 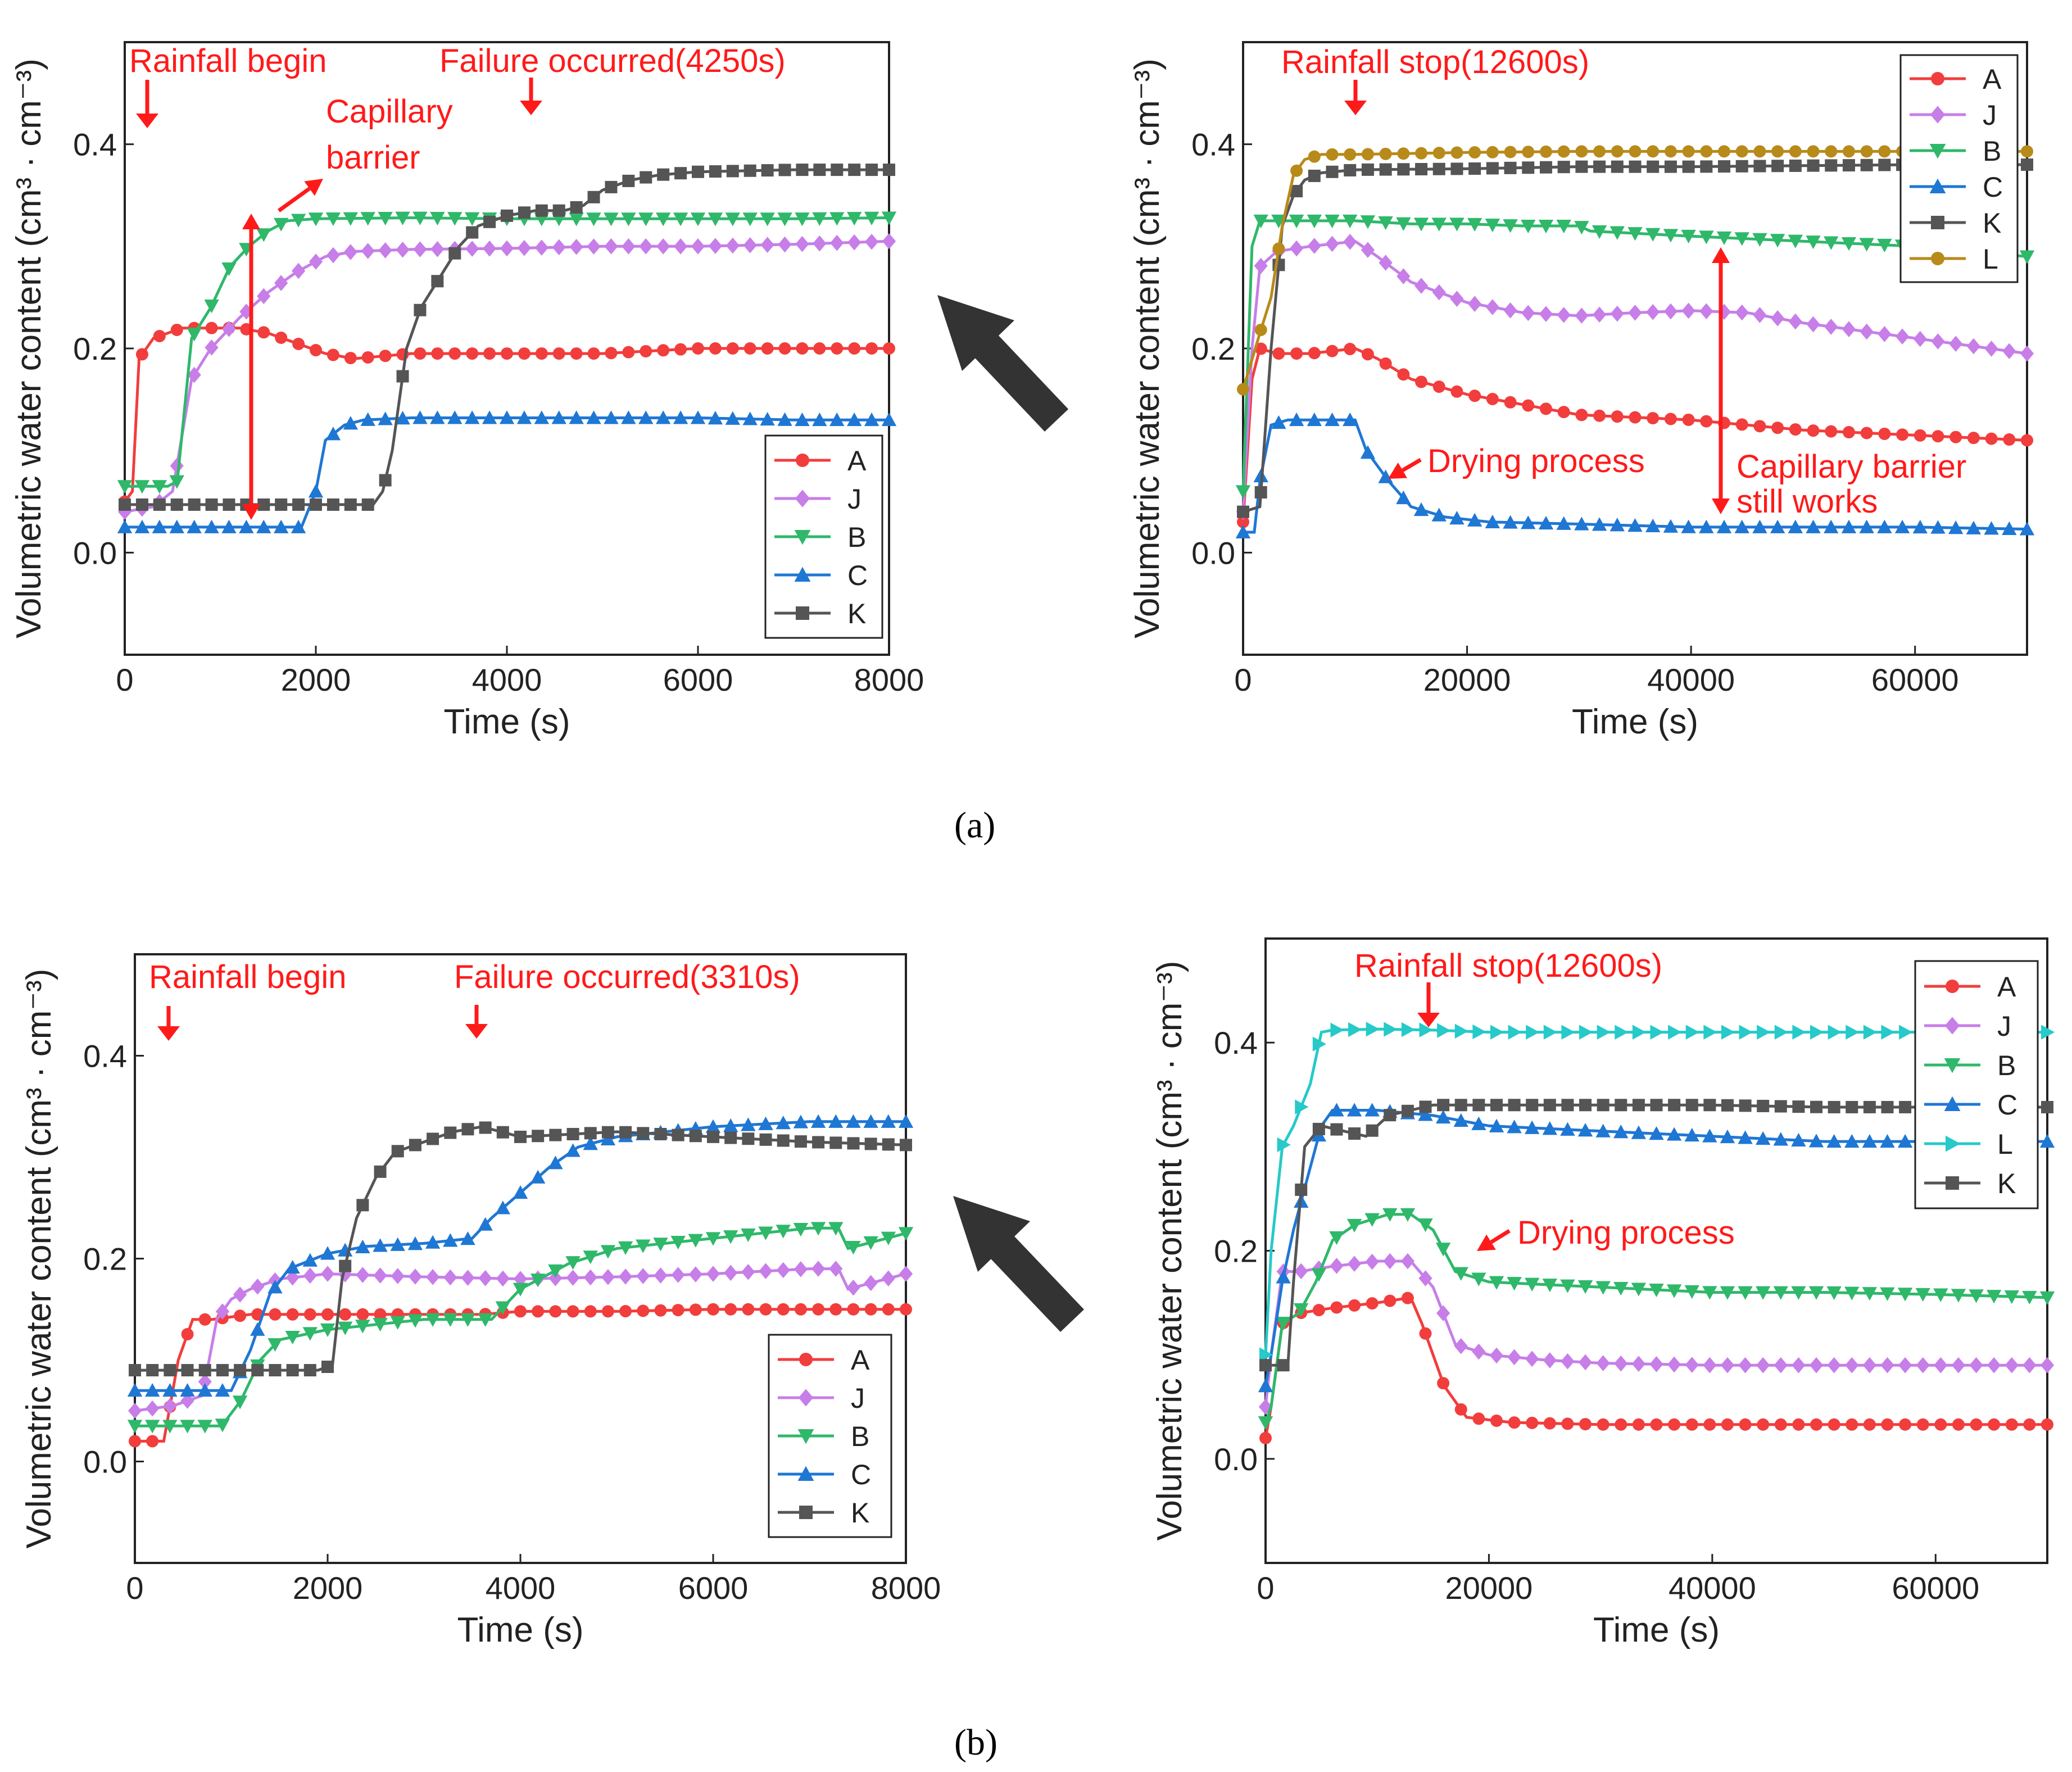 I want to click on arrow-drying-b, so click(x=1494, y=1240).